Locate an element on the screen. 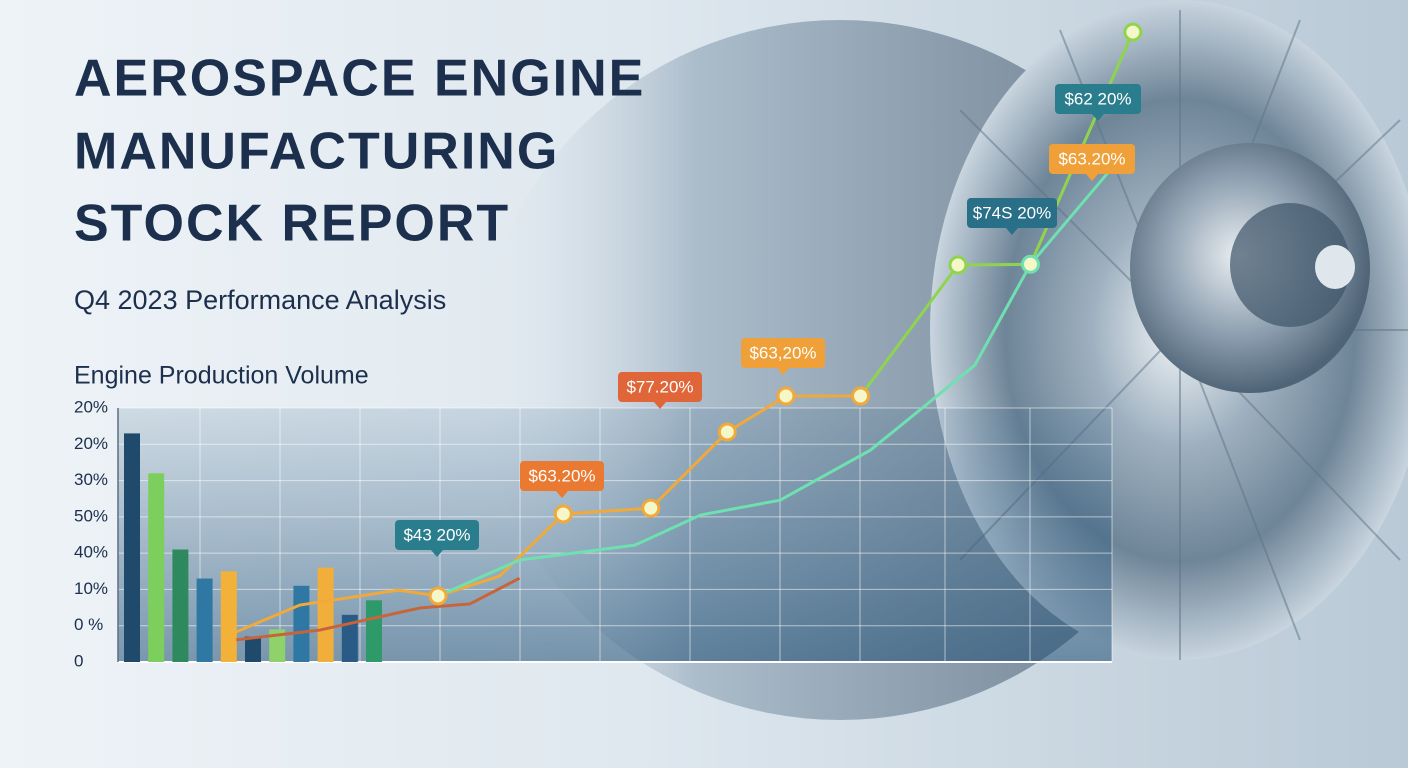 This screenshot has height=768, width=1408. annotation: $77.20% is located at coordinates (659, 386).